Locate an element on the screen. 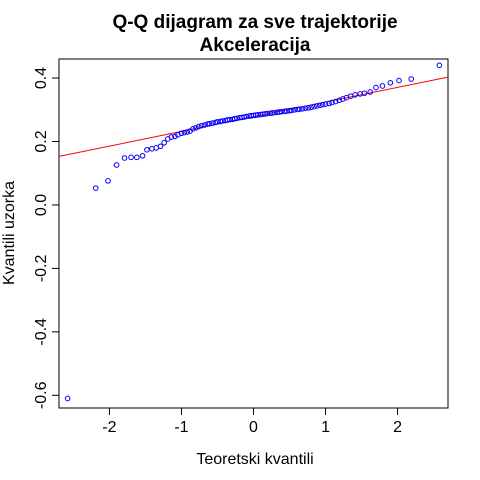 The height and width of the screenshot is (480, 480). x-axis: -2 -1 0 1 2 is located at coordinates (252, 422).